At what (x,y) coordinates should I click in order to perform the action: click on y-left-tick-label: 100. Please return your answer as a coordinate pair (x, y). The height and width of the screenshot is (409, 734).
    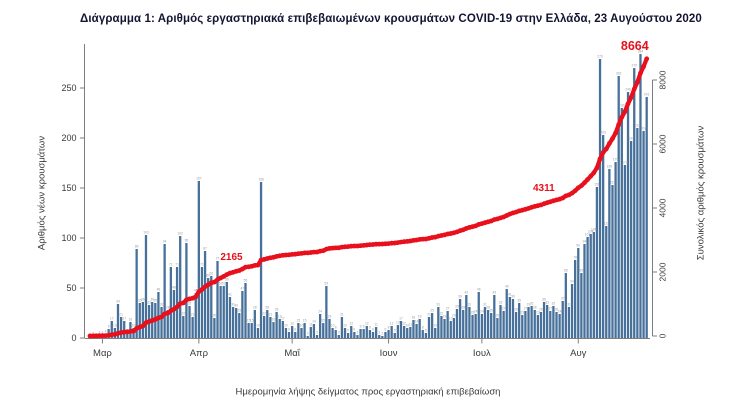
    Looking at the image, I should click on (68, 238).